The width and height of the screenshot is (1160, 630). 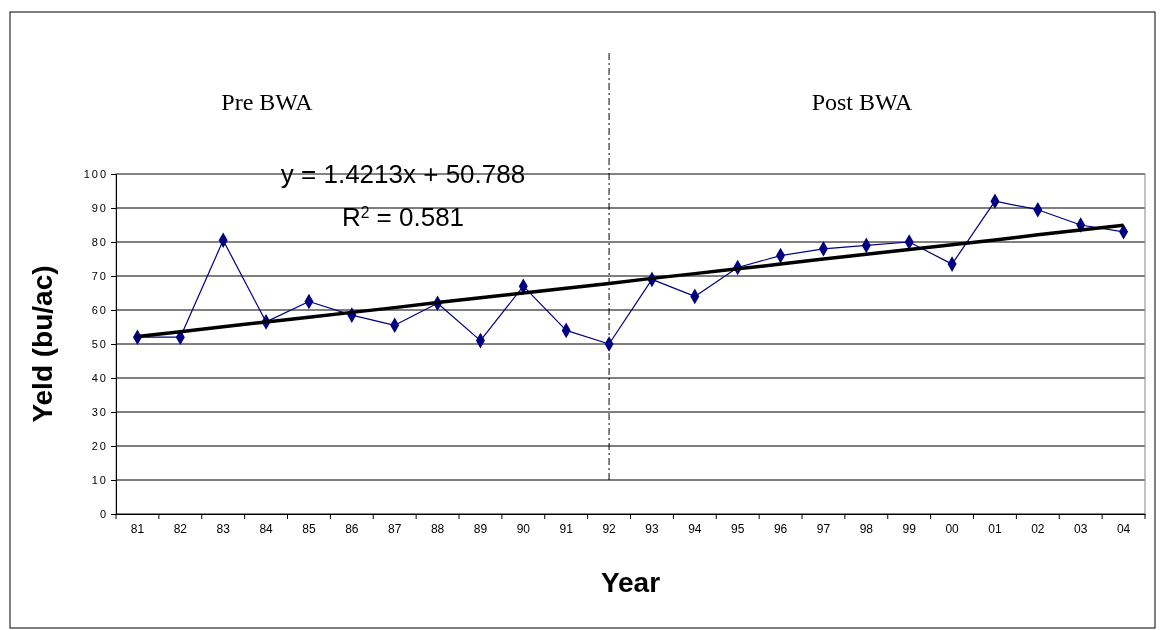 What do you see at coordinates (609, 528) in the screenshot?
I see `x-tick-label: 92` at bounding box center [609, 528].